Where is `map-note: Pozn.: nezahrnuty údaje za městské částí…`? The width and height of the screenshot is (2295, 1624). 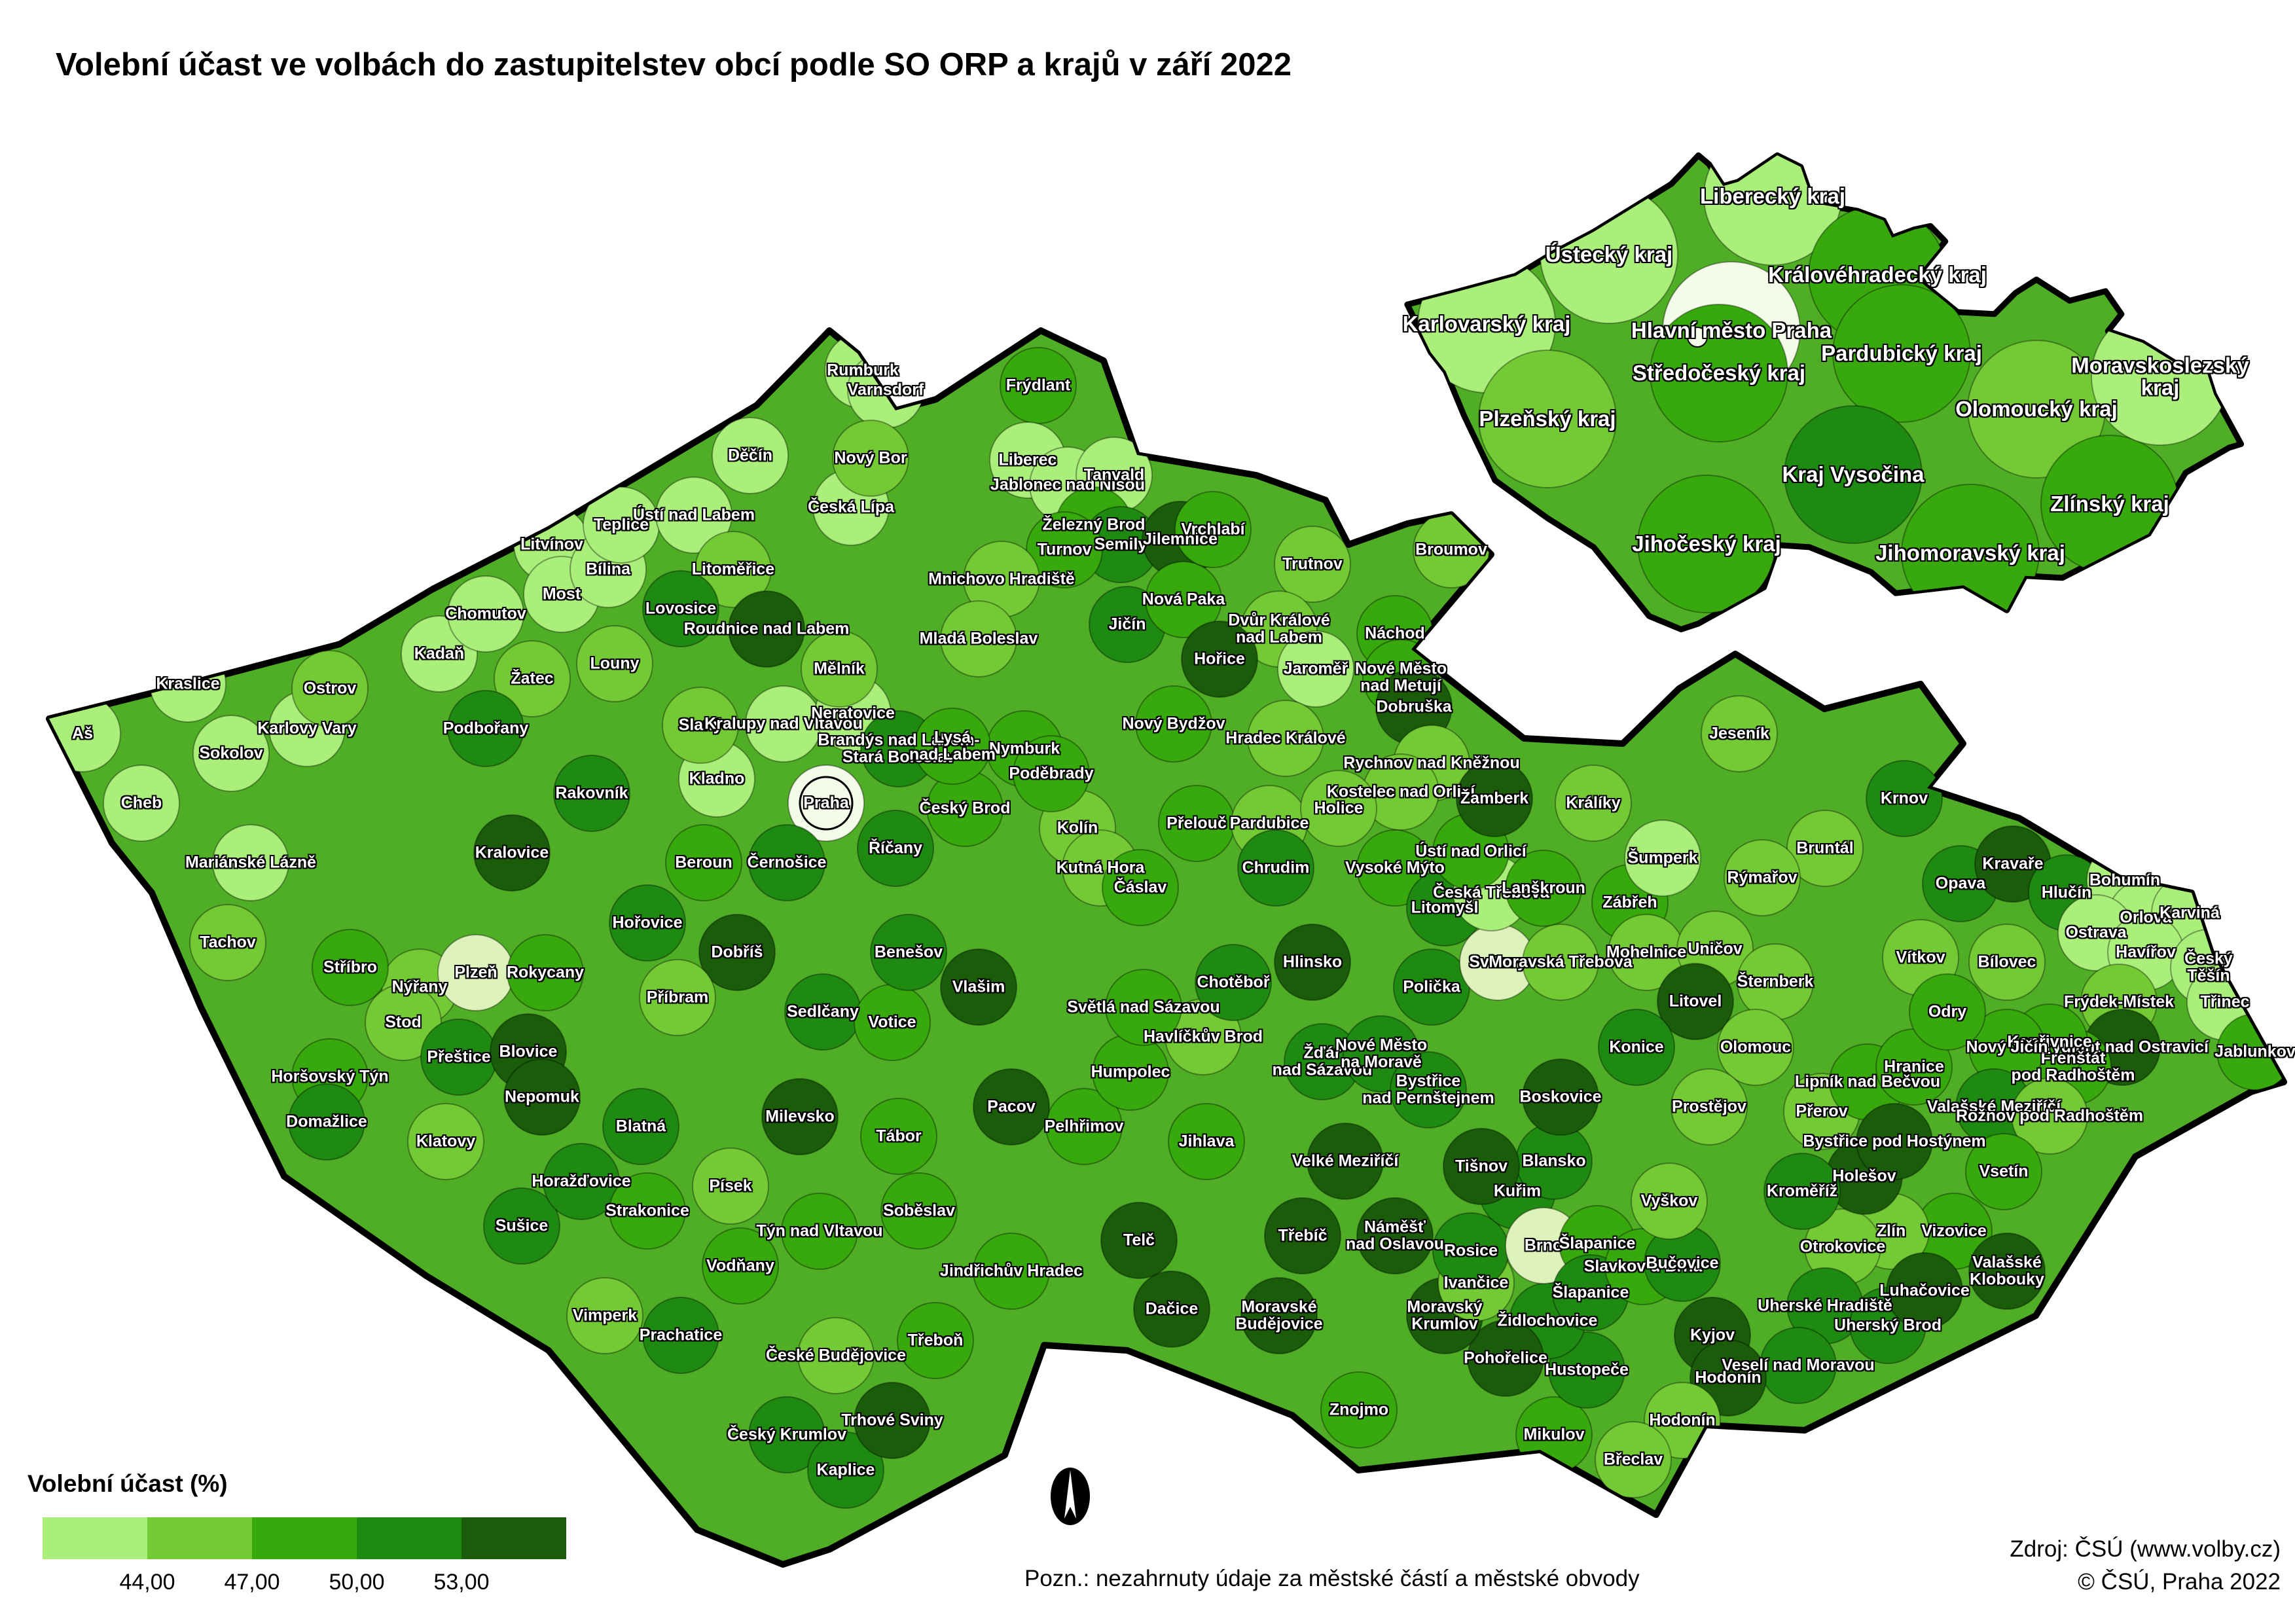 map-note: Pozn.: nezahrnuty údaje za městské částí… is located at coordinates (1332, 1578).